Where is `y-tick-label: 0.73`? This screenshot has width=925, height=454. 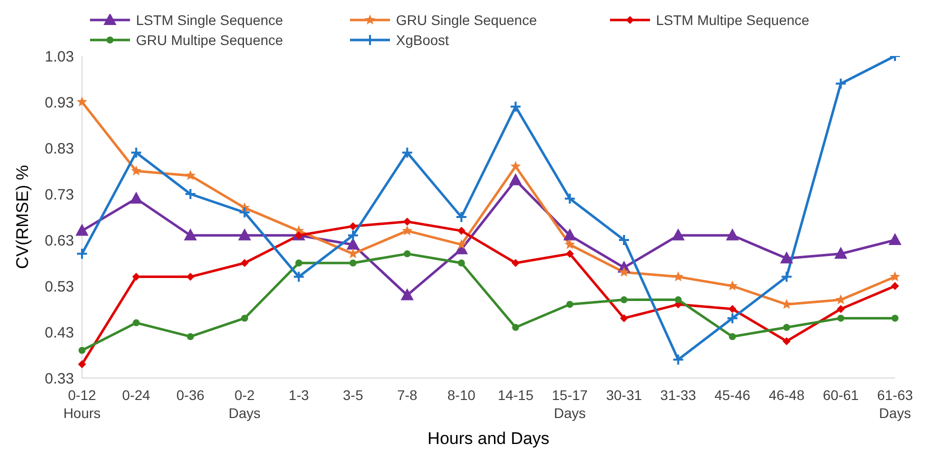
y-tick-label: 0.73 is located at coordinates (59, 195).